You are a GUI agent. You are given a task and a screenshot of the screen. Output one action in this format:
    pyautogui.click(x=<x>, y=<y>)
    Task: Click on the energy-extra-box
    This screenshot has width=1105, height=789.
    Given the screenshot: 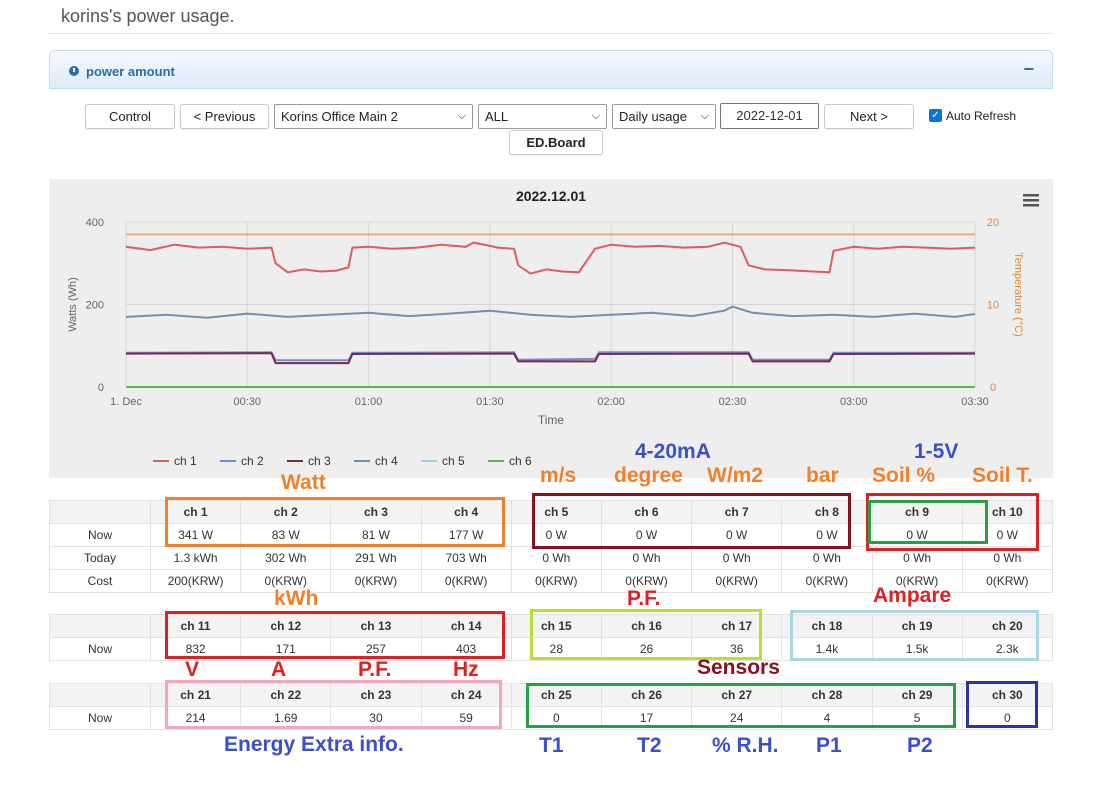 What is the action you would take?
    pyautogui.click(x=333, y=704)
    